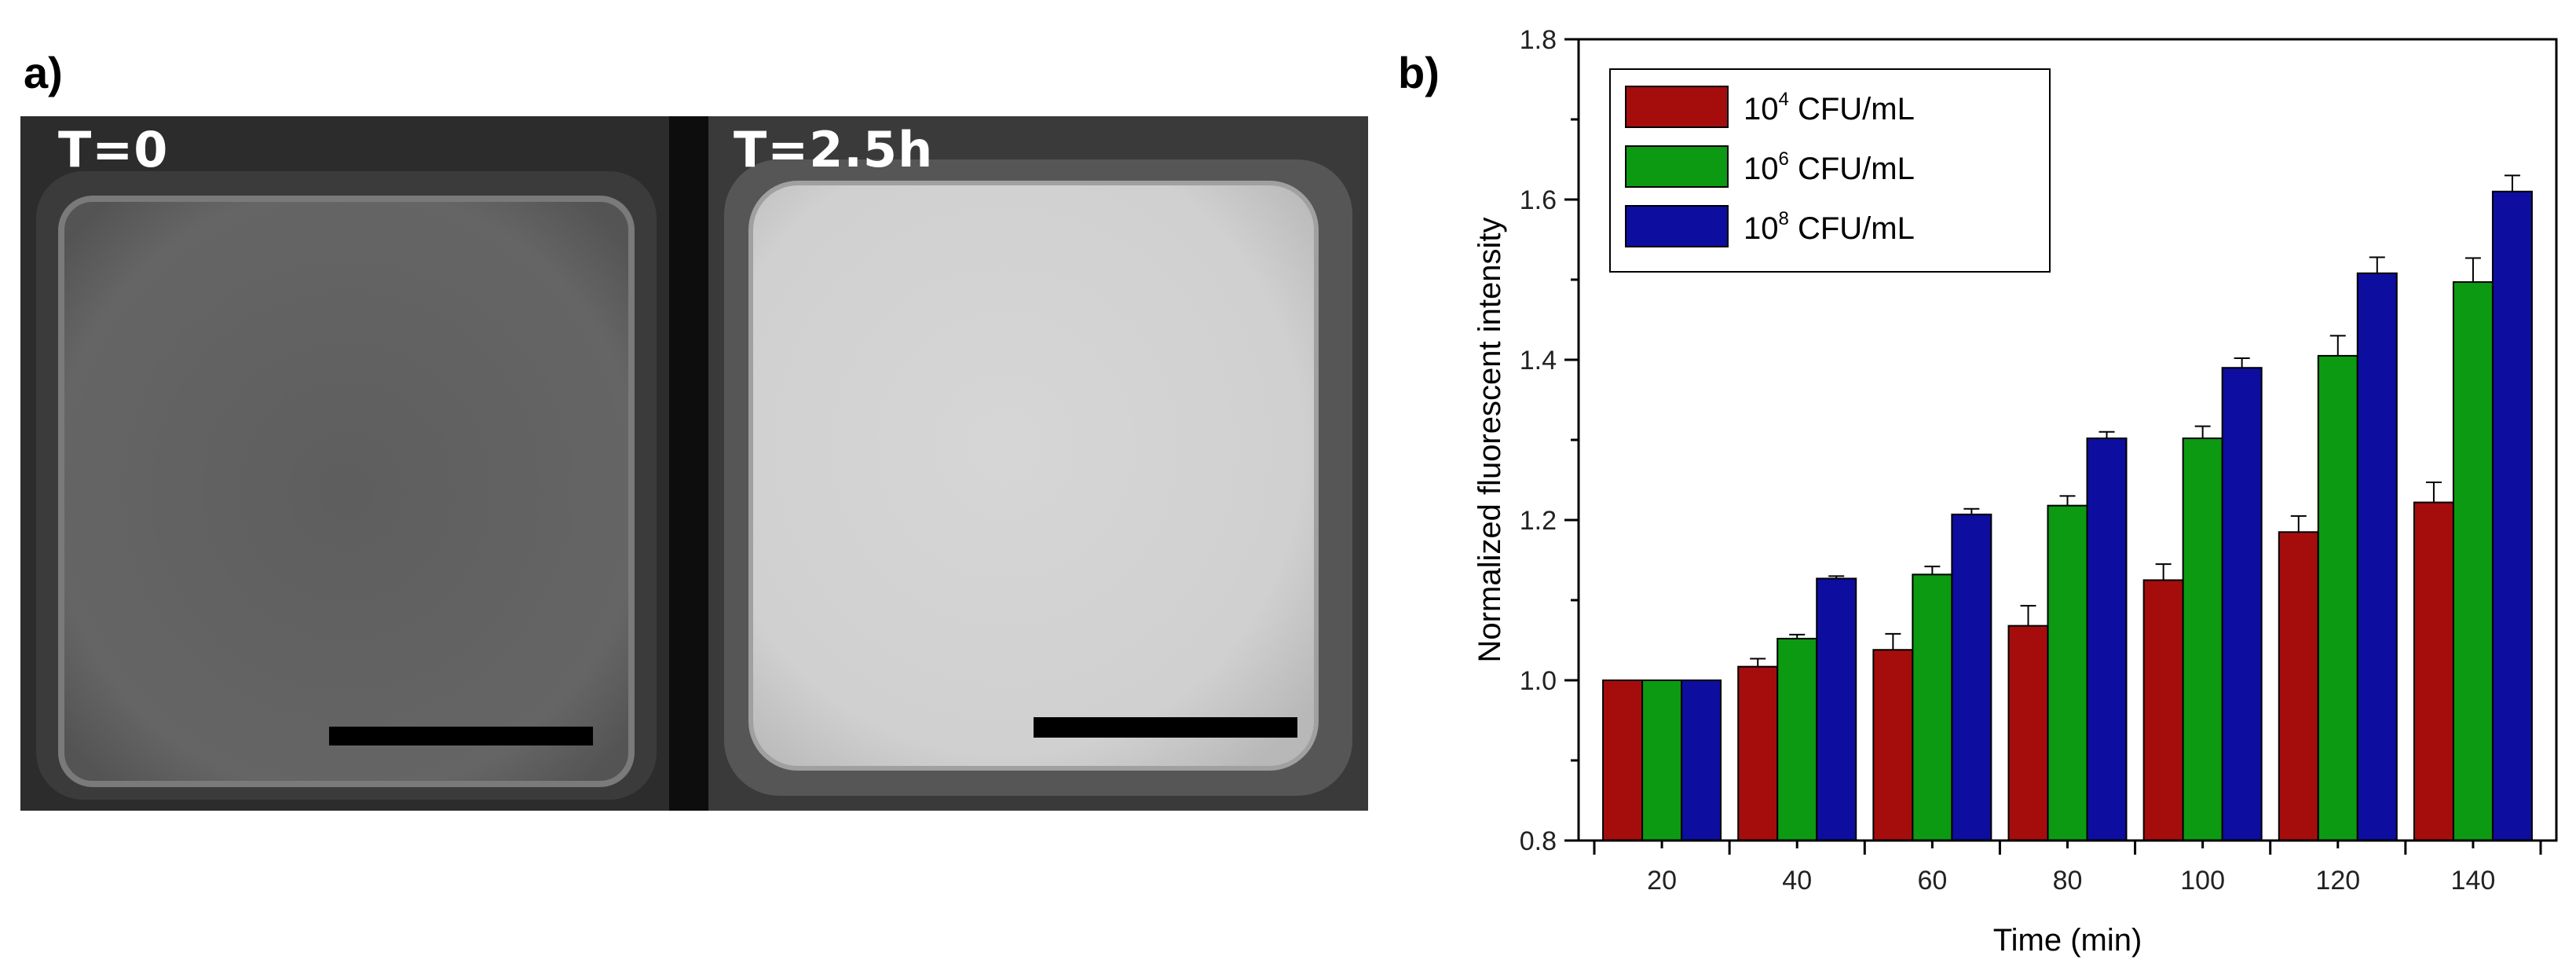  Describe the element at coordinates (1830, 107) in the screenshot. I see `legend-label-s1: 104 CFU/mL` at that location.